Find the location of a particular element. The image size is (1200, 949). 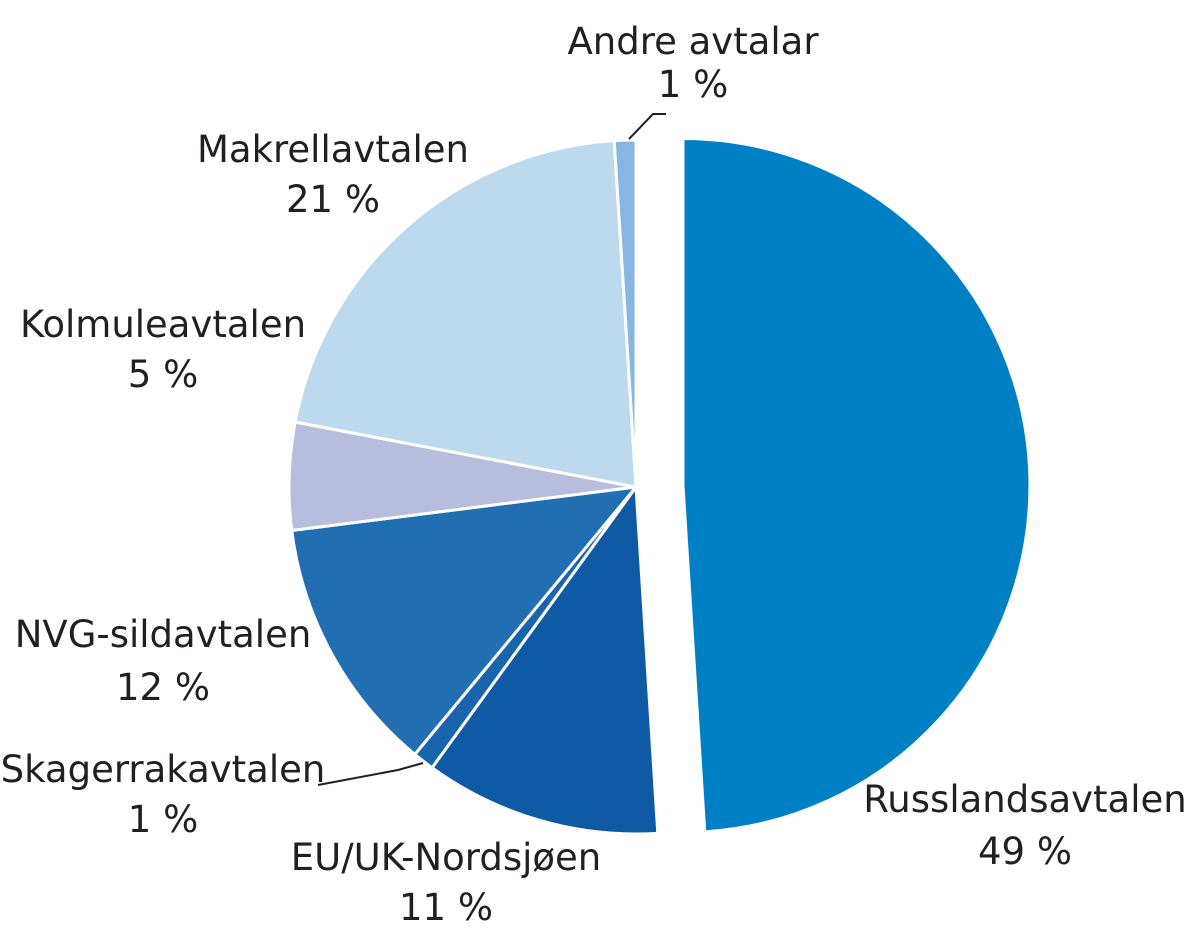

slice-label: Kolmuleavtalen is located at coordinates (163, 324).